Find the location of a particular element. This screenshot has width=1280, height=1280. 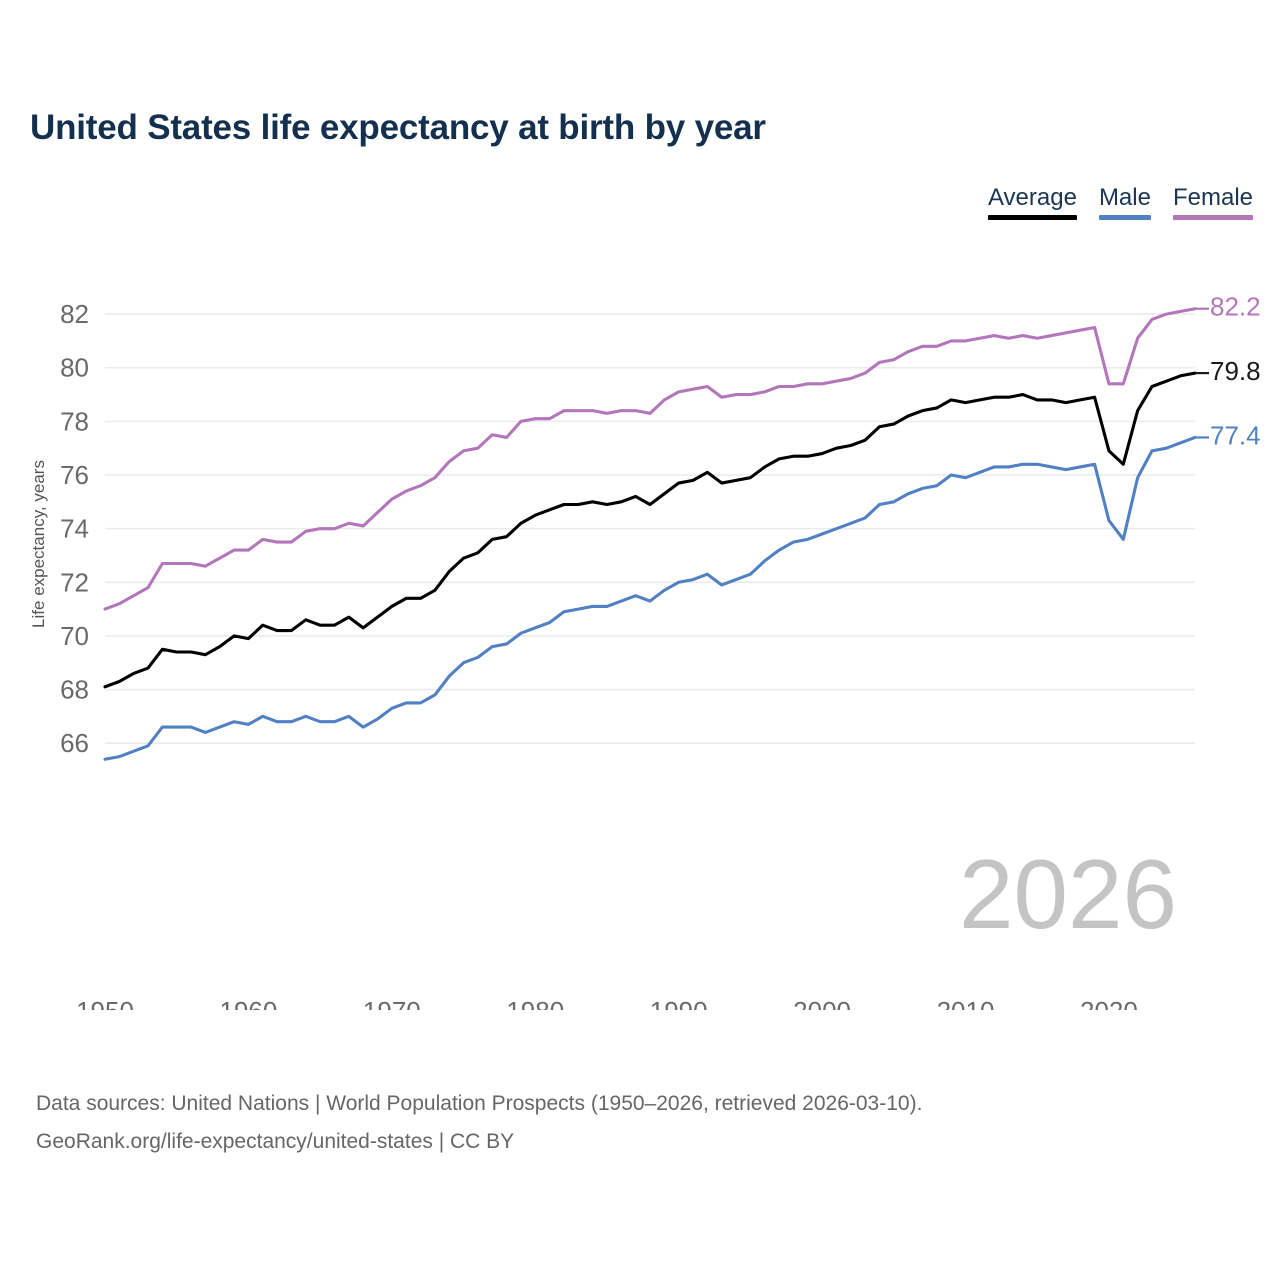

legend-swatch-female is located at coordinates (1212, 217).